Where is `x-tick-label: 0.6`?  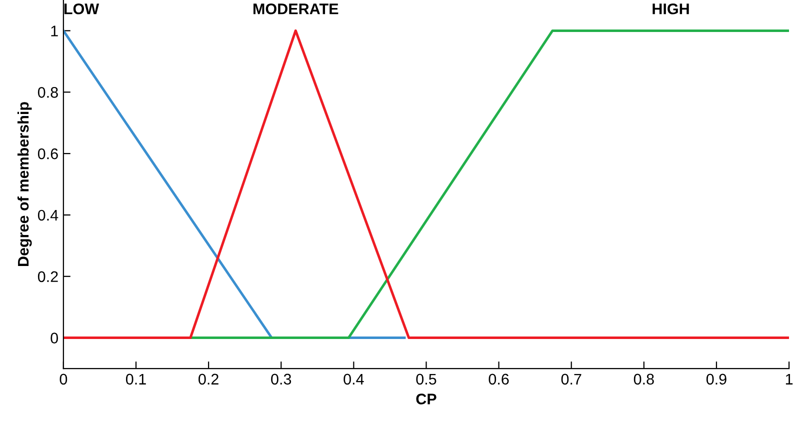
x-tick-label: 0.6 is located at coordinates (498, 379).